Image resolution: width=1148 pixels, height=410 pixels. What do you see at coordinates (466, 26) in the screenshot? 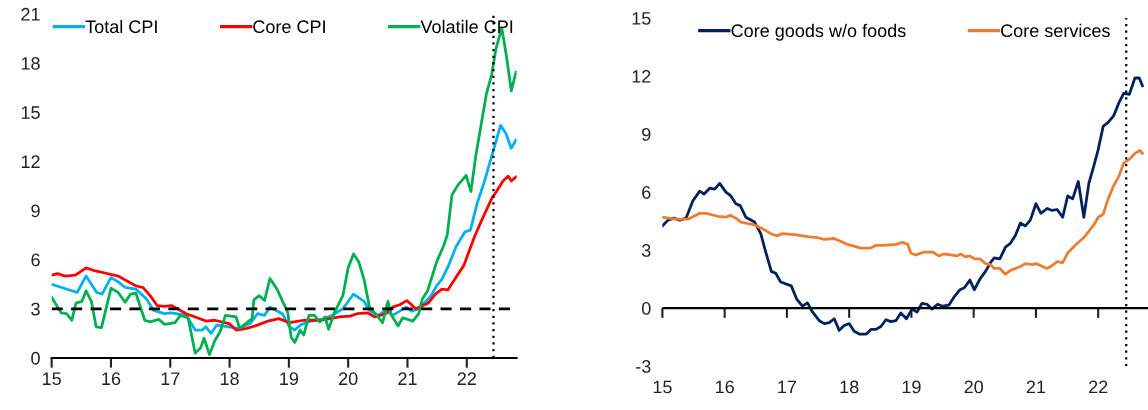
I see `legend-label: Volatile CPI` at bounding box center [466, 26].